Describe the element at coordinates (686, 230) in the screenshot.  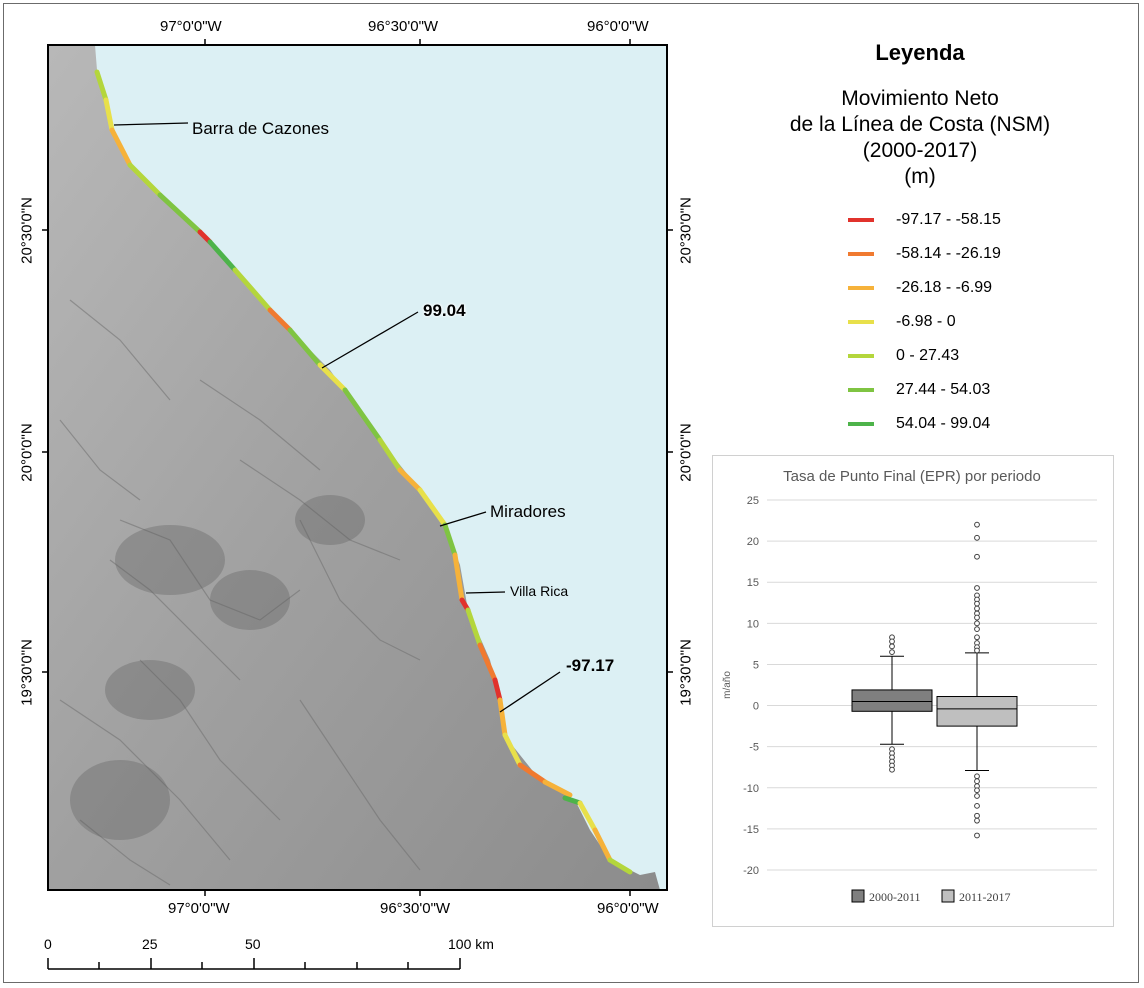
I see `right-tick-1: 20°30'0"N` at that location.